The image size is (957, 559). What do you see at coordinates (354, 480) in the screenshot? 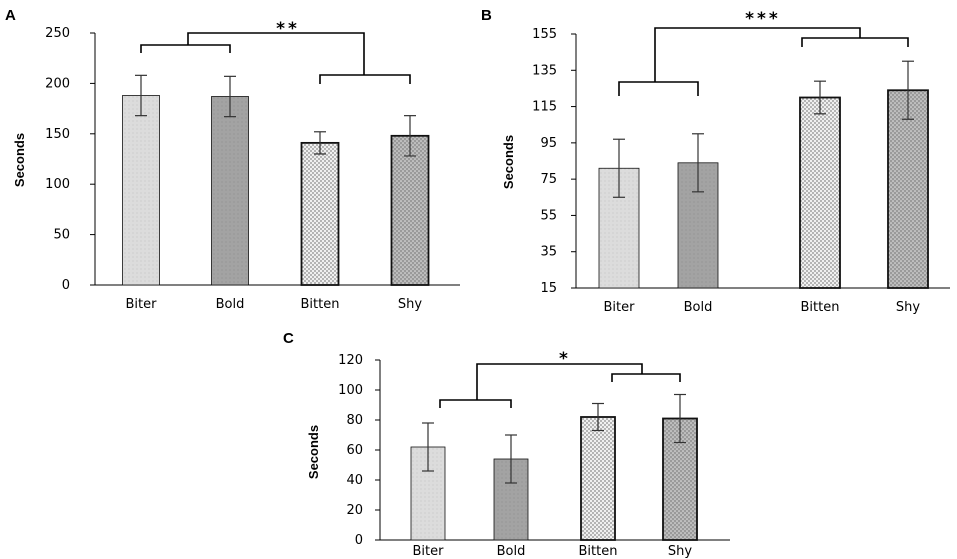
I see `y-tick-label: 40` at bounding box center [354, 480].